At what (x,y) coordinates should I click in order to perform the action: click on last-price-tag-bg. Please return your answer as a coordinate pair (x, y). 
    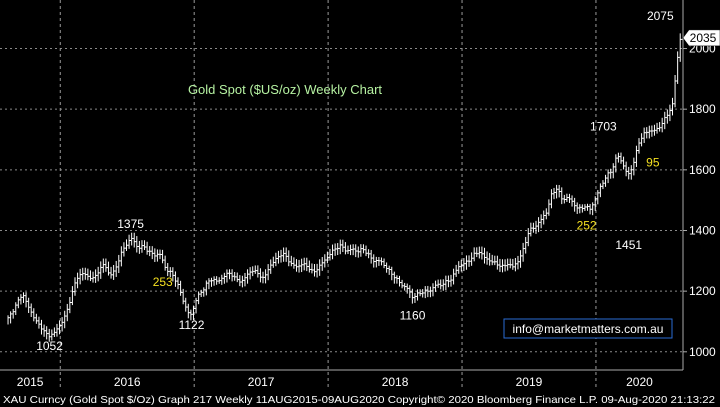
    Looking at the image, I should click on (701, 38).